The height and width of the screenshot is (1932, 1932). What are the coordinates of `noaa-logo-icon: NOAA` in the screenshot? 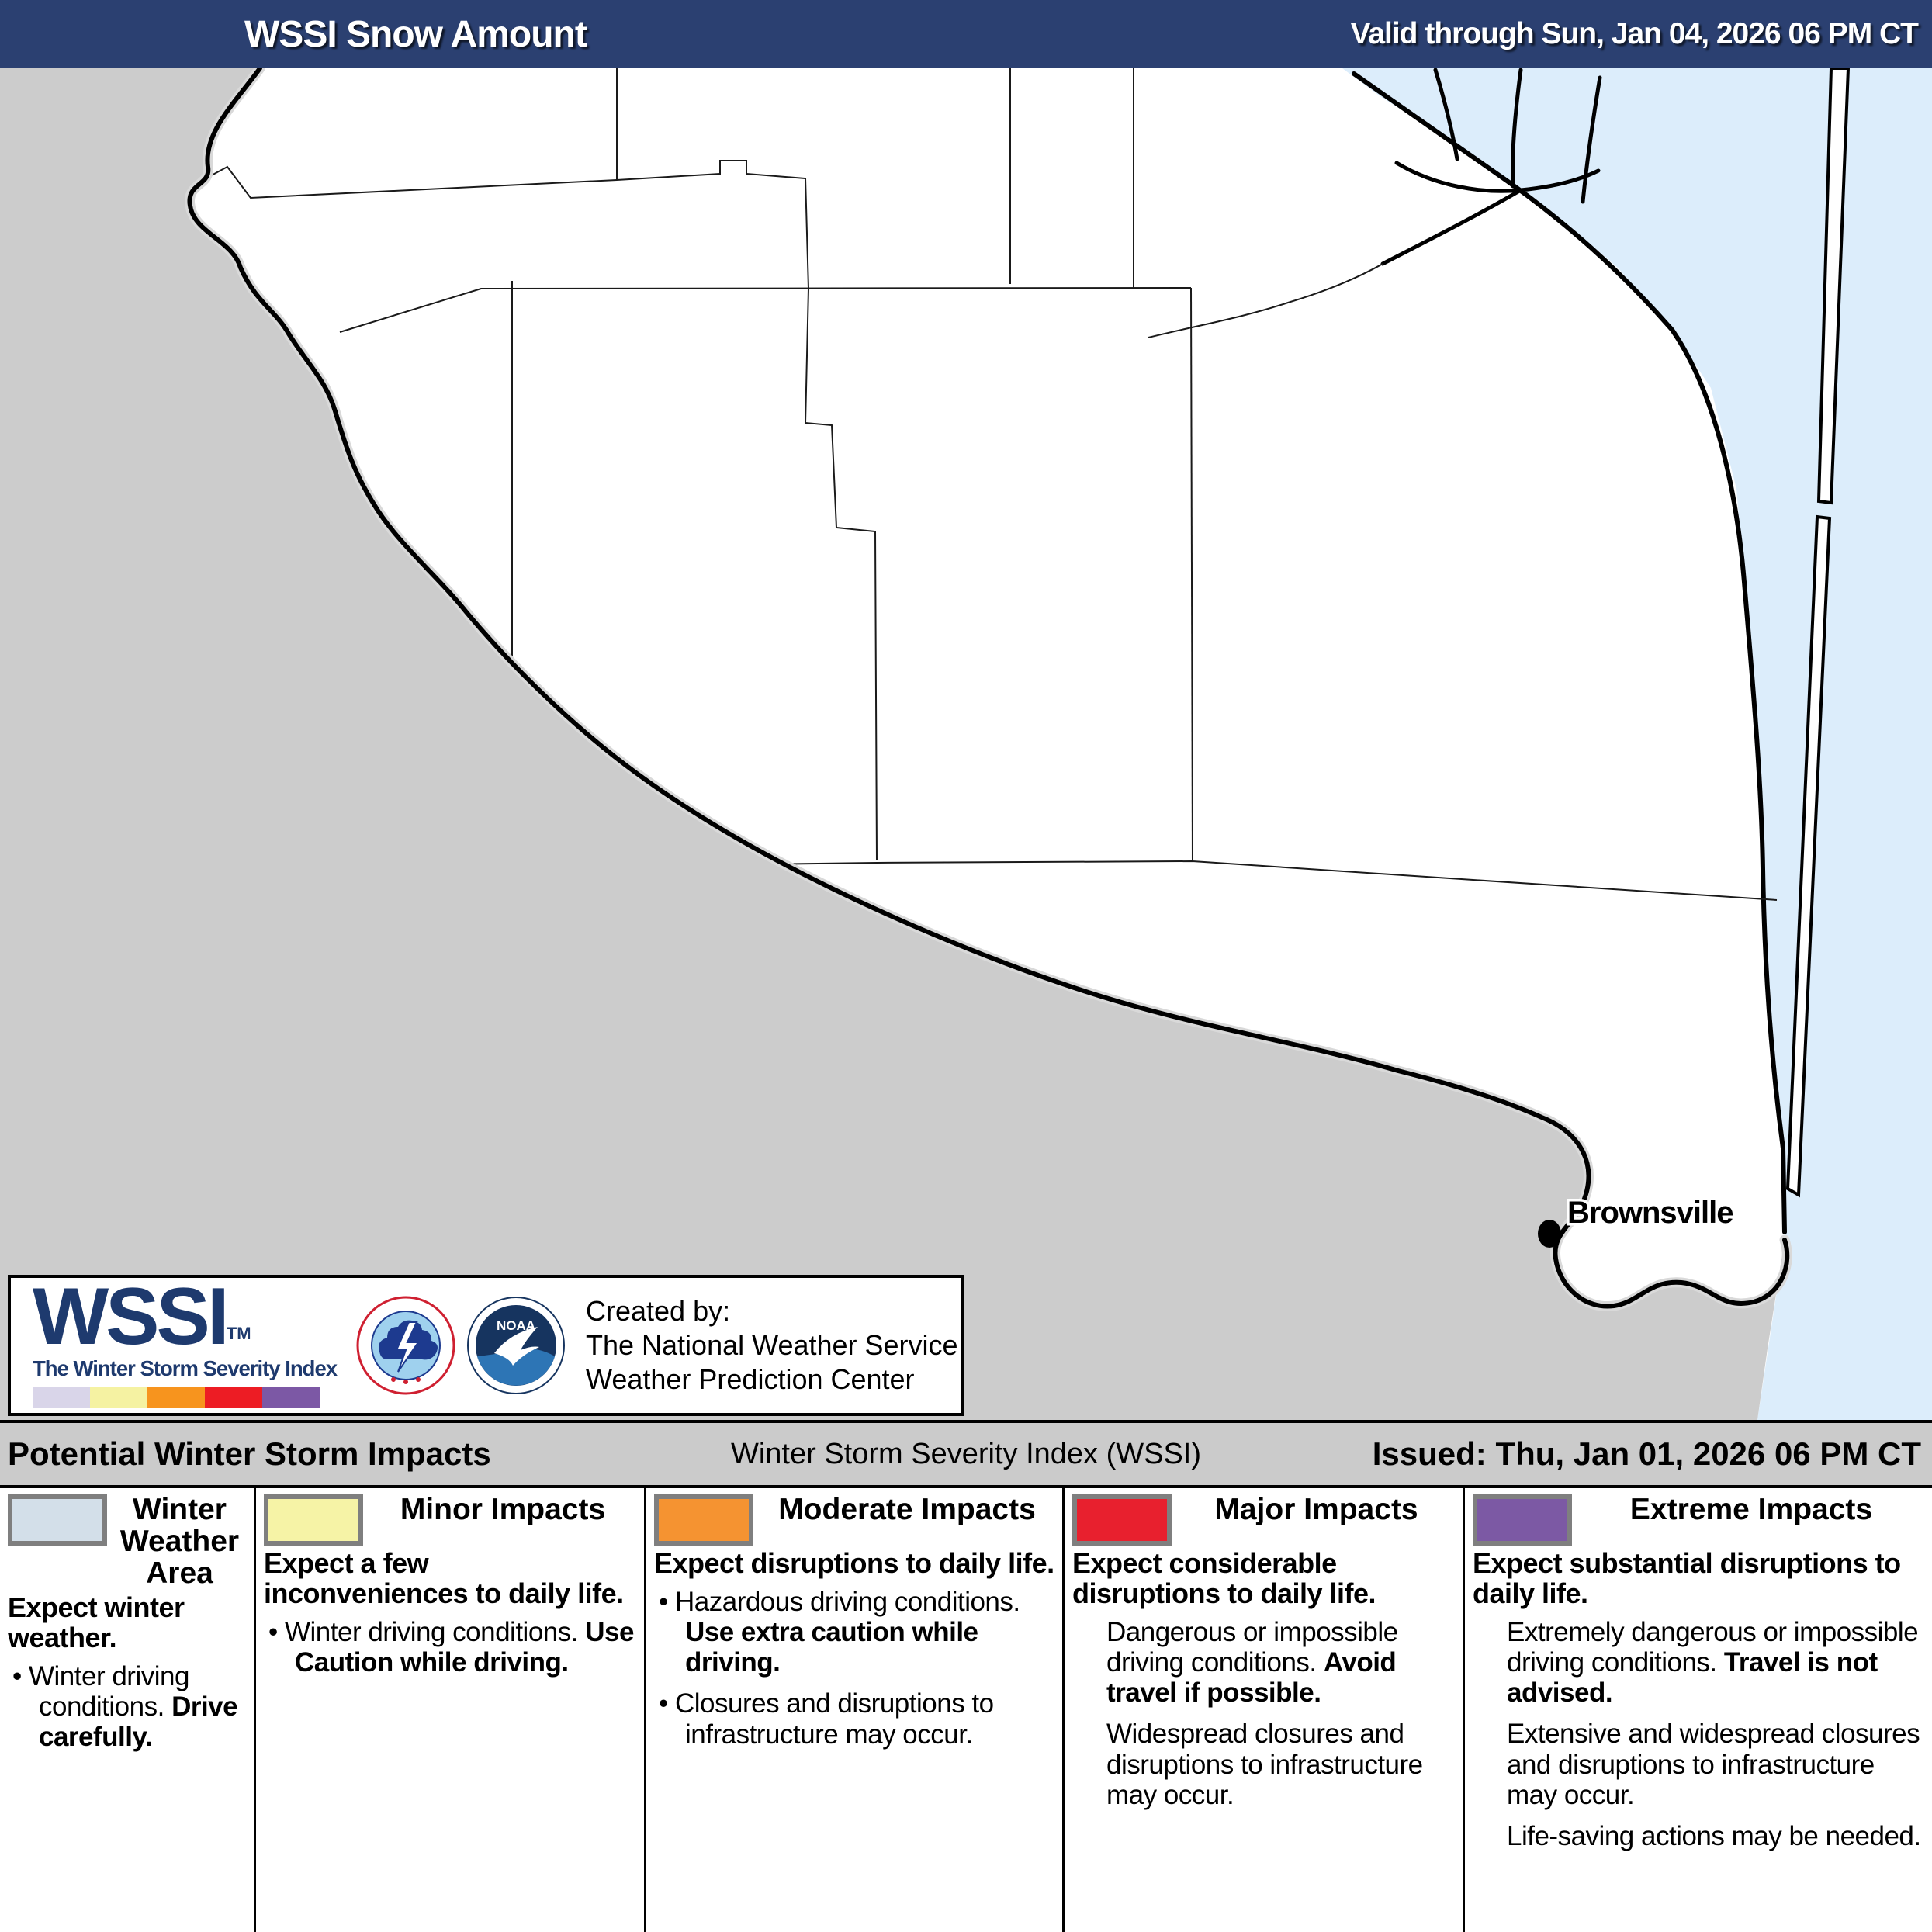 It's located at (516, 1345).